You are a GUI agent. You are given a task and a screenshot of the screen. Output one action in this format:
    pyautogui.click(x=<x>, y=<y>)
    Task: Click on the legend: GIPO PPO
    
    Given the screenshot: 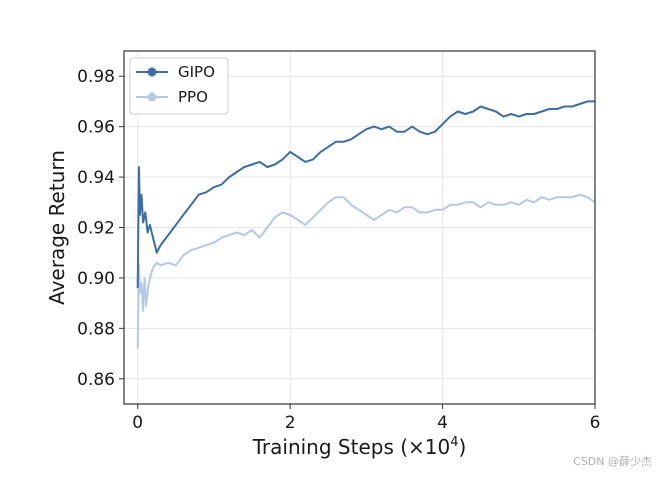 What is the action you would take?
    pyautogui.click(x=179, y=86)
    